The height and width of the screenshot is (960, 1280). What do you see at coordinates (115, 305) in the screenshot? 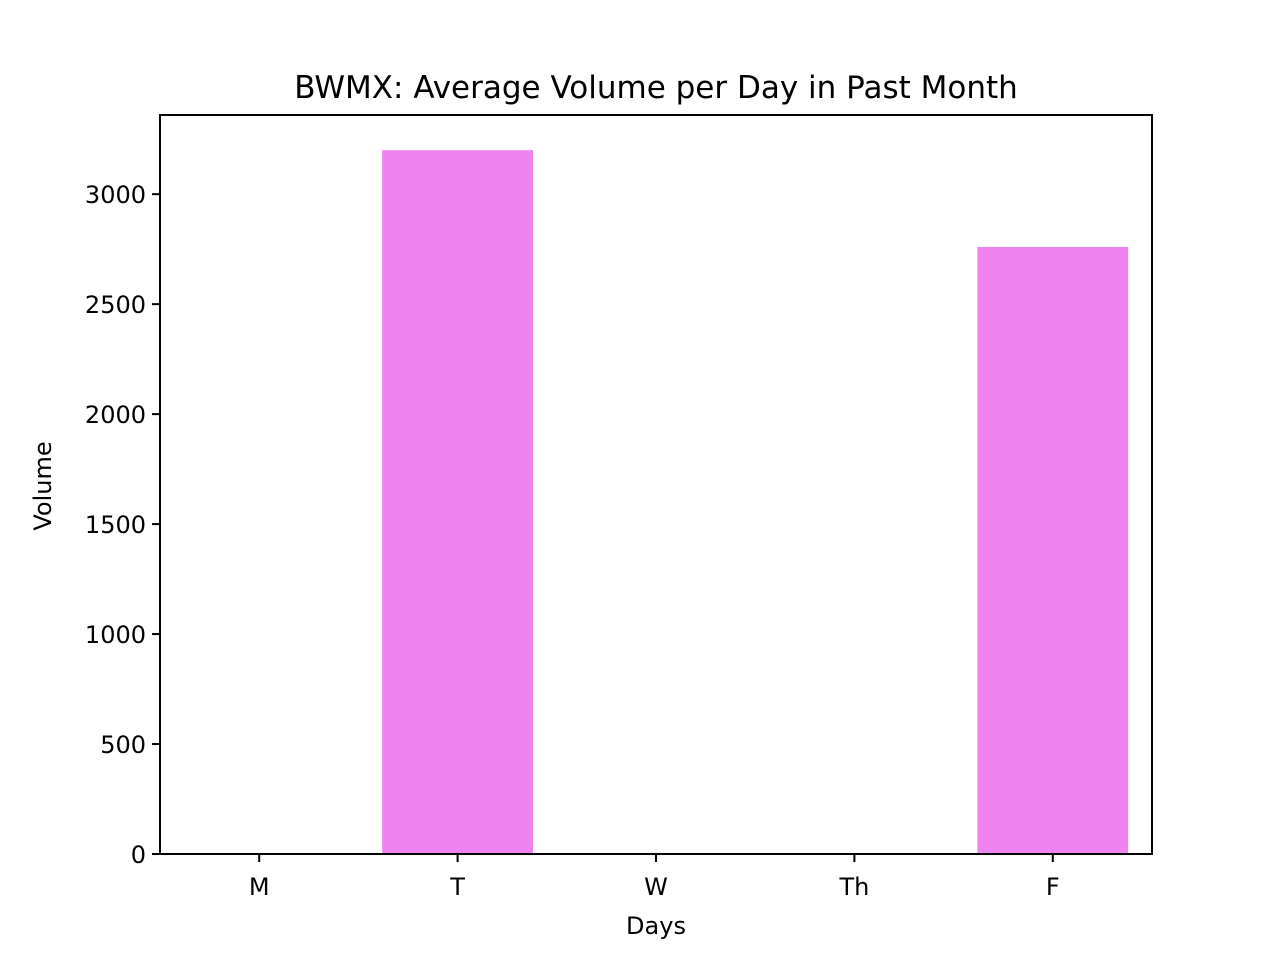
I see `y-tick-label-2500: 2500` at bounding box center [115, 305].